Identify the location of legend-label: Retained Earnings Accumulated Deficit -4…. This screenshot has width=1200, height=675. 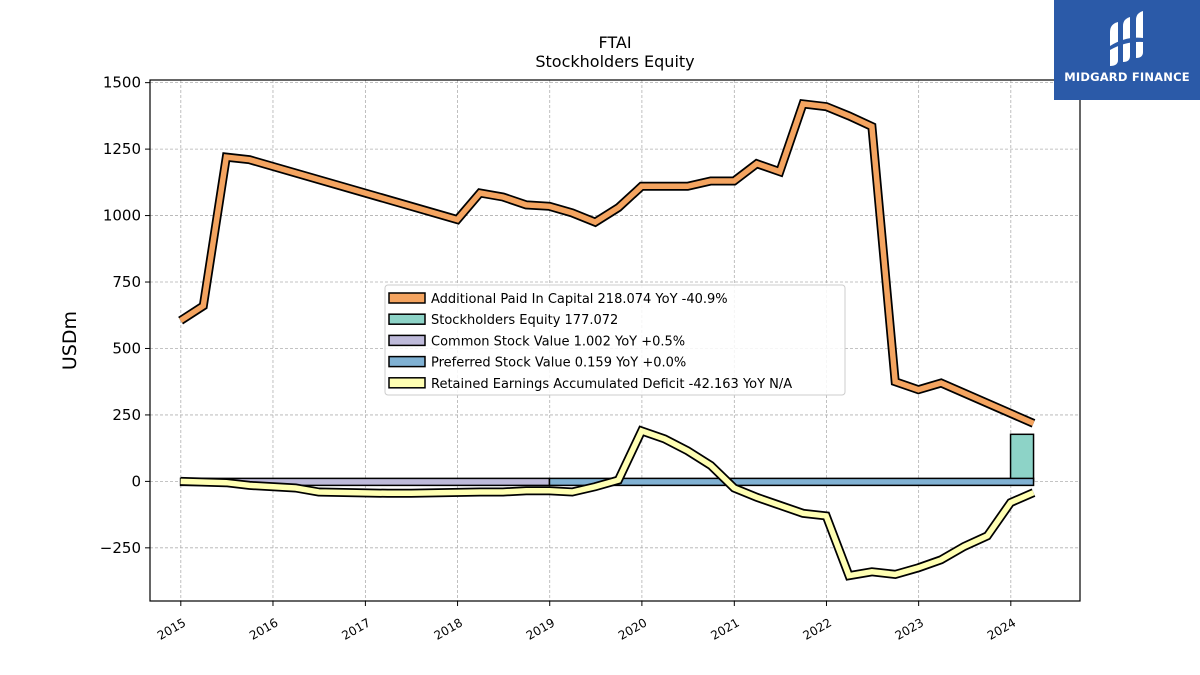
(611, 384).